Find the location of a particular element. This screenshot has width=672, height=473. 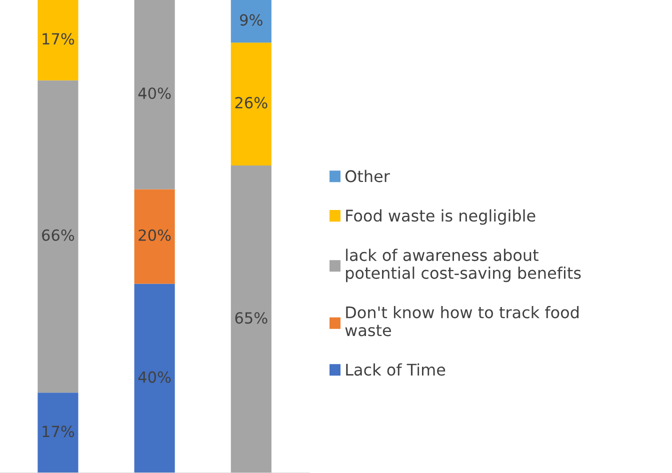

data-label: 66% is located at coordinates (58, 235).